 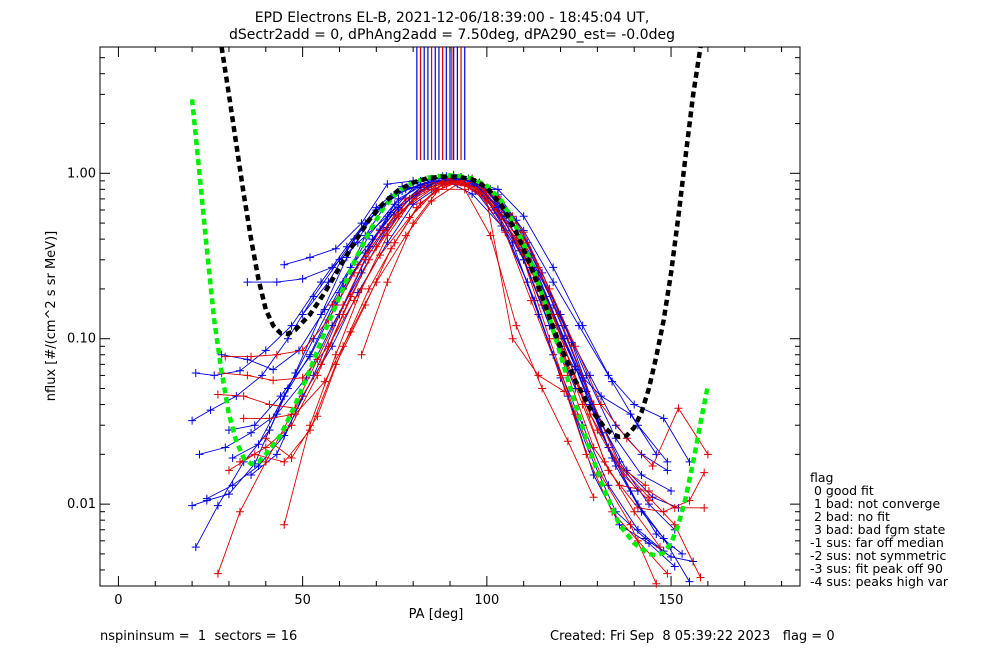 What do you see at coordinates (875, 503) in the screenshot?
I see `legend-item: 1 bad: not converge` at bounding box center [875, 503].